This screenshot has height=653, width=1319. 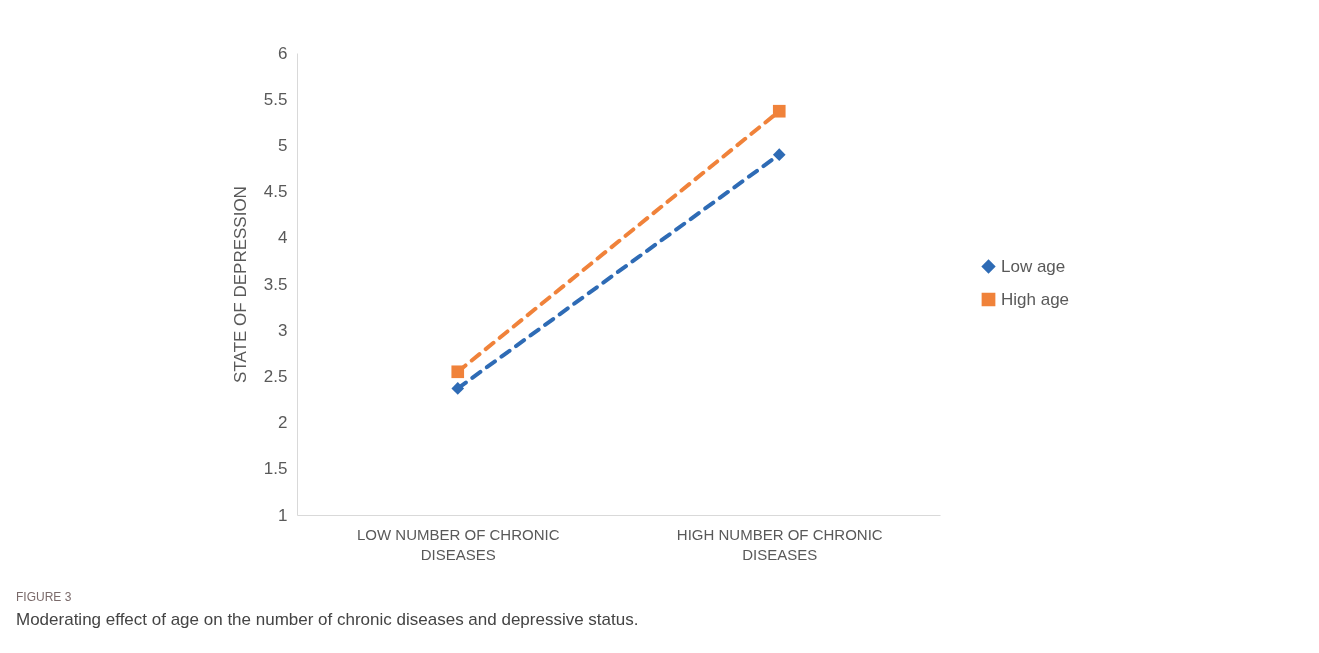 I want to click on y-tick-label: 4, so click(x=283, y=238).